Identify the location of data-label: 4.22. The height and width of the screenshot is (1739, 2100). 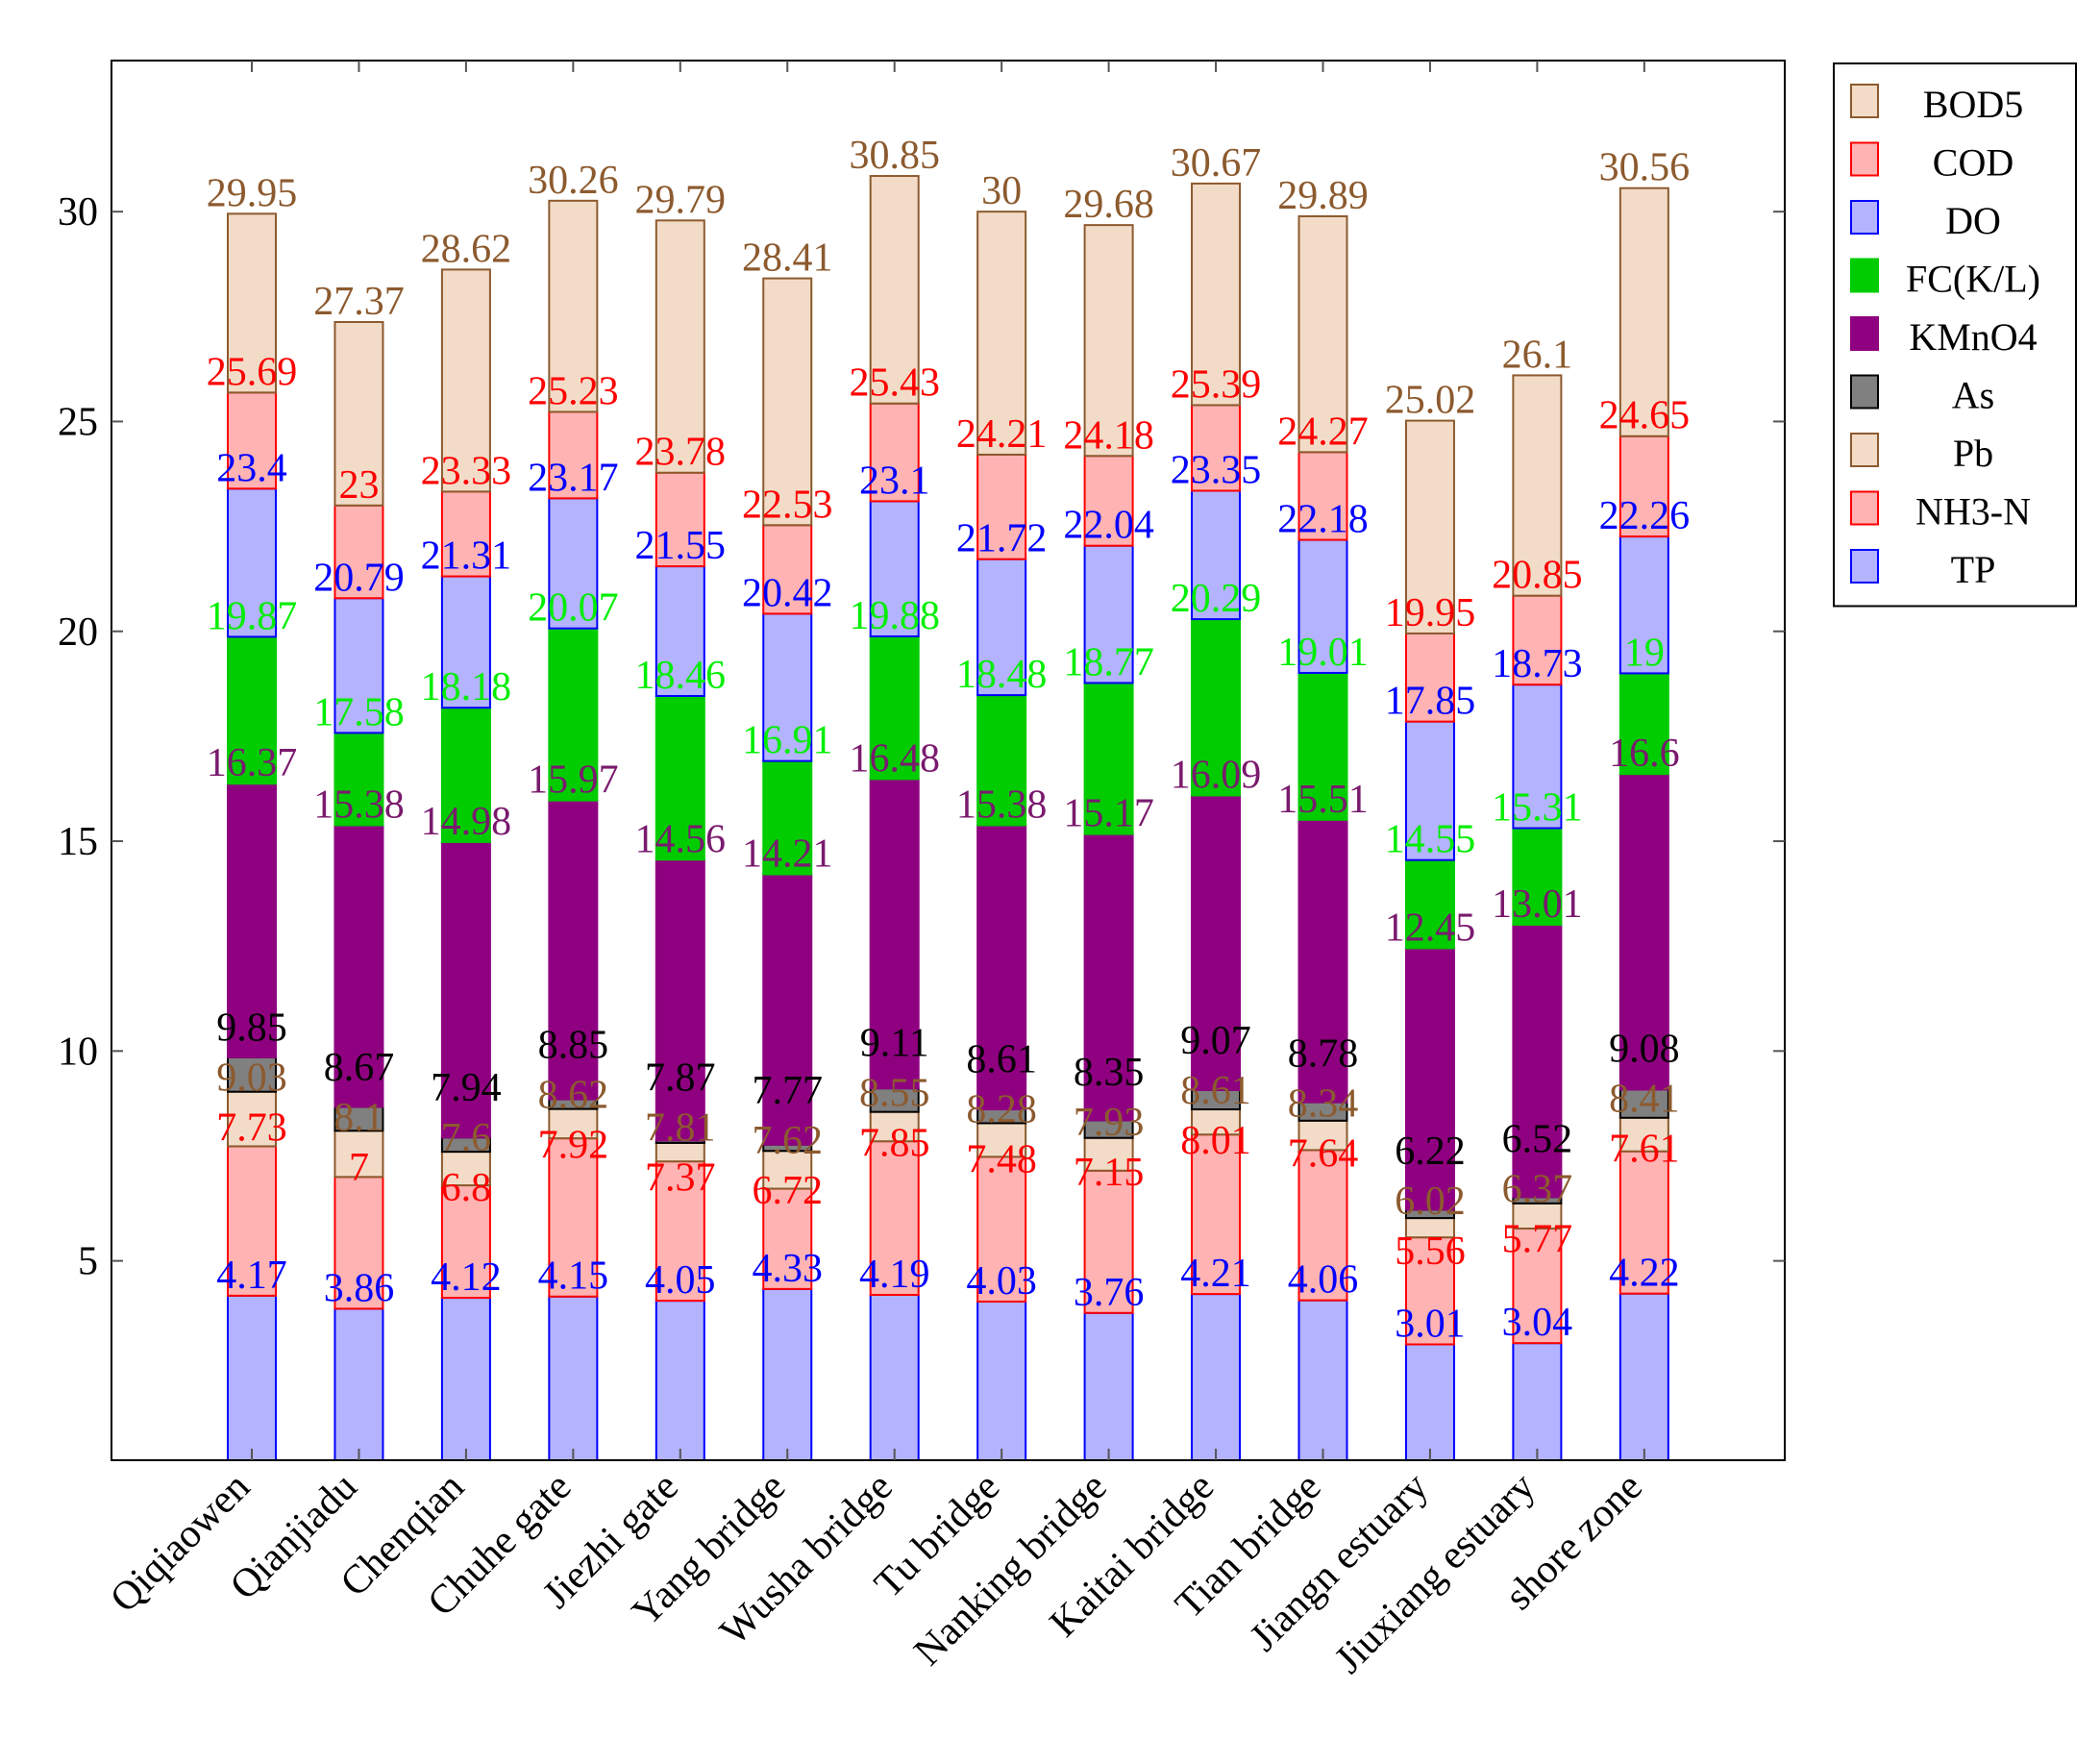
(1645, 1274).